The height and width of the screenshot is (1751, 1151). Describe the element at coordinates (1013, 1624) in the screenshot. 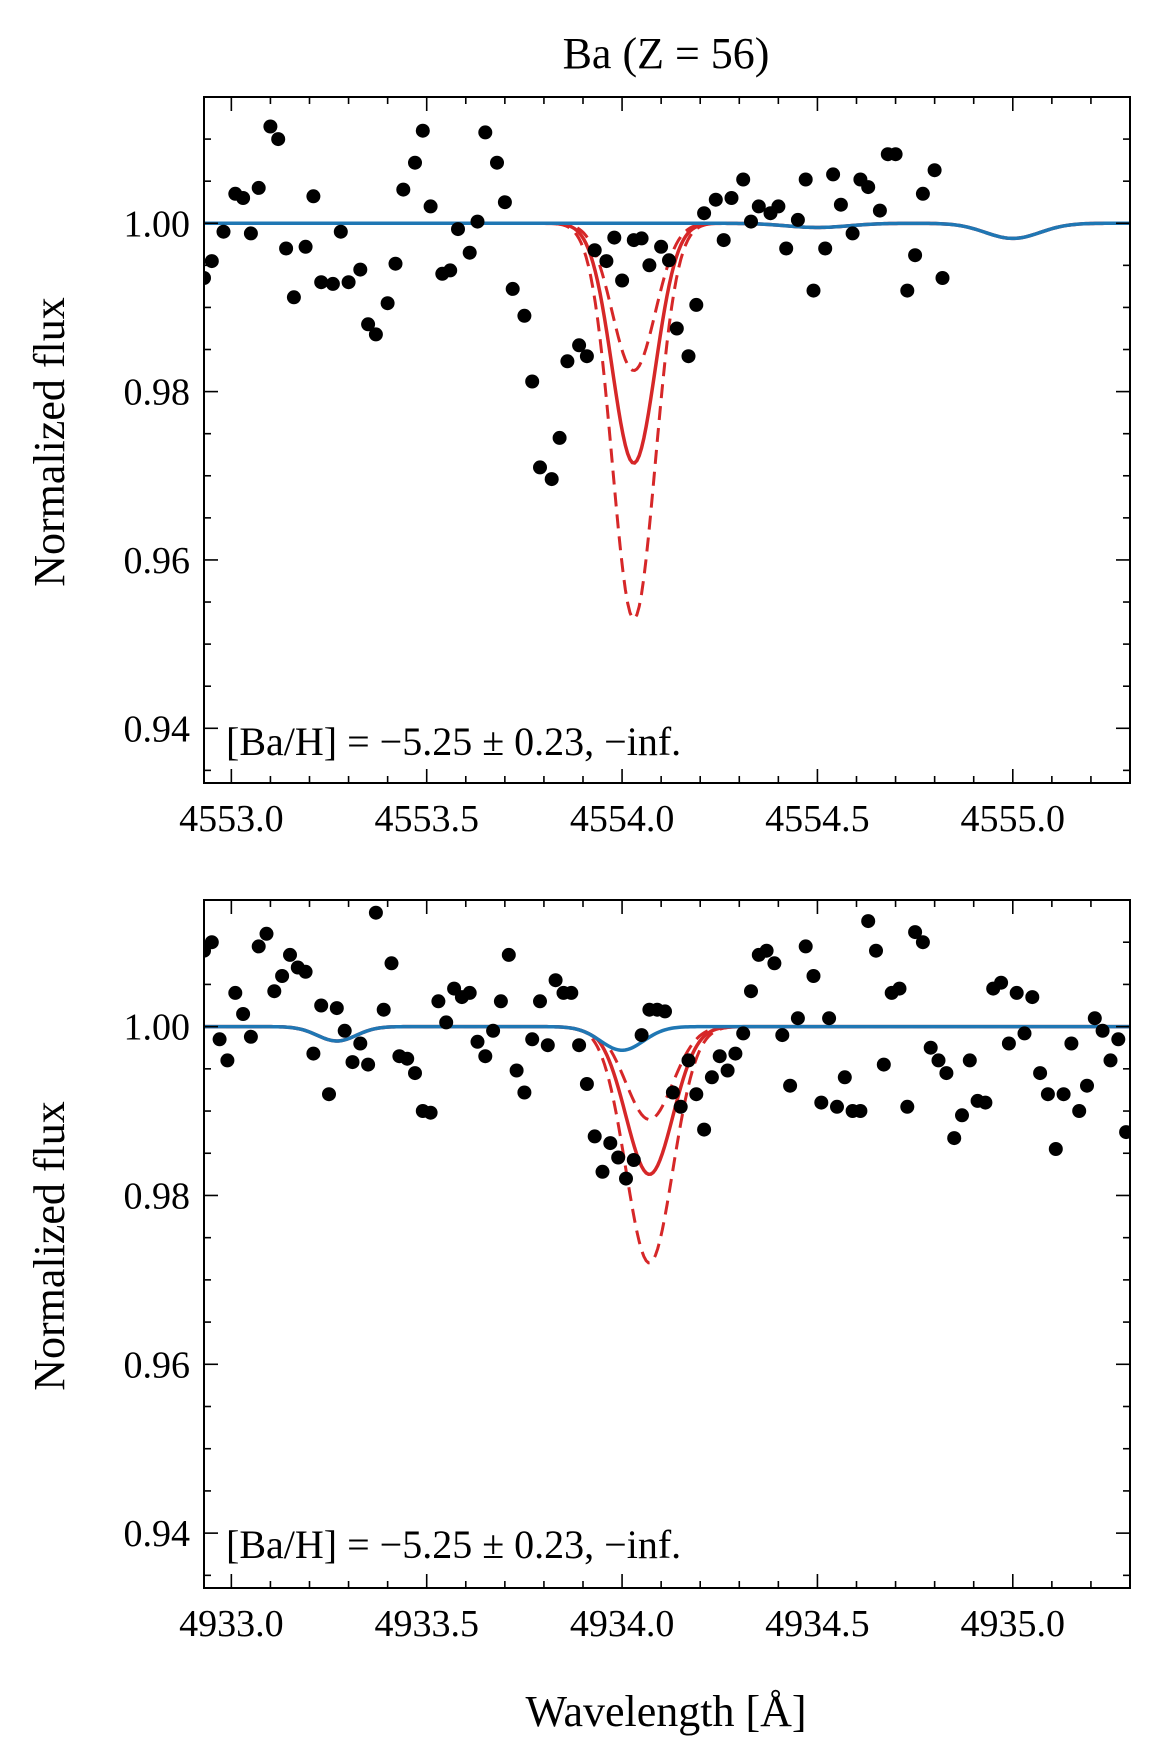

I see `x-tick-label: 4935.0` at that location.